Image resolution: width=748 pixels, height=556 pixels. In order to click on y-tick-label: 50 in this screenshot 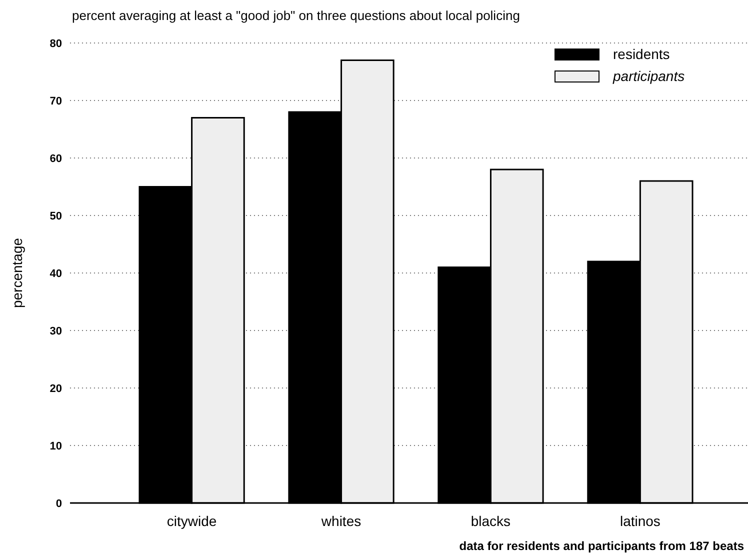, I will do `click(56, 216)`.